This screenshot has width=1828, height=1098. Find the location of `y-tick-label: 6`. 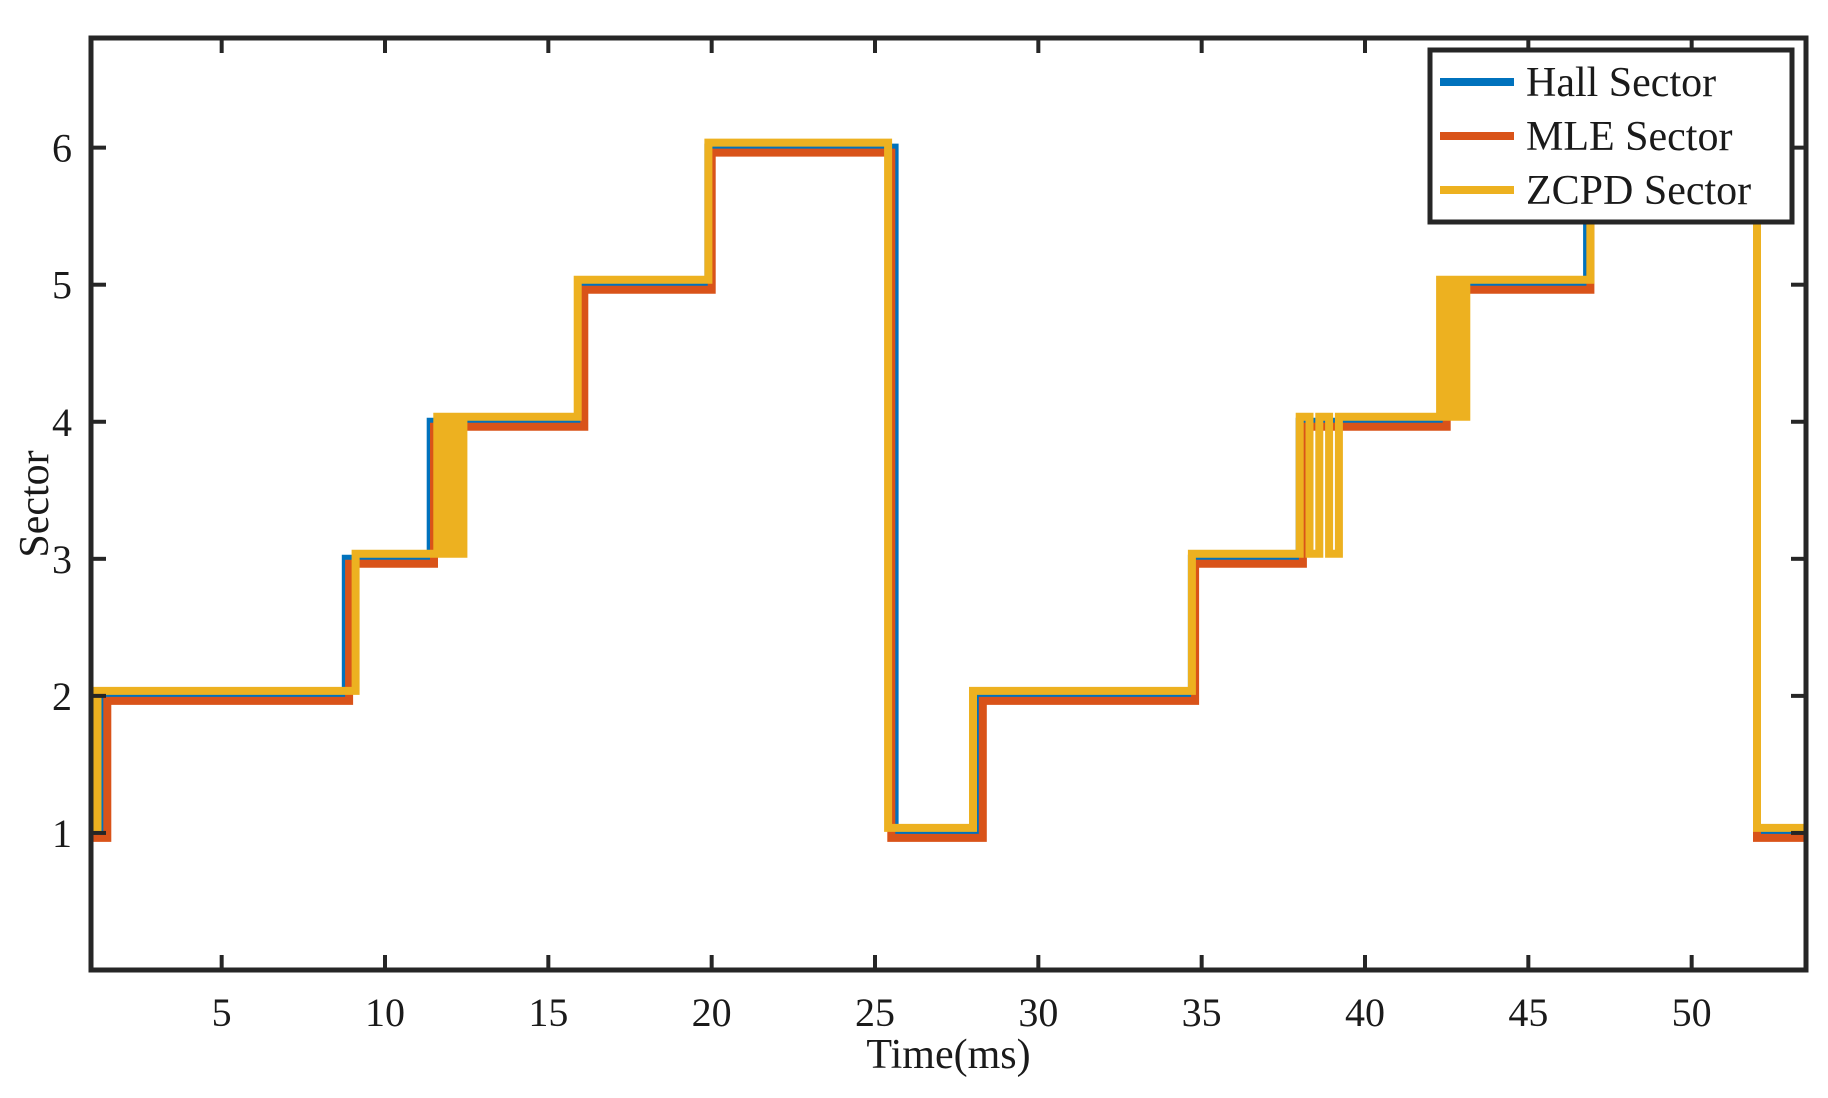

y-tick-label: 6 is located at coordinates (62, 148).